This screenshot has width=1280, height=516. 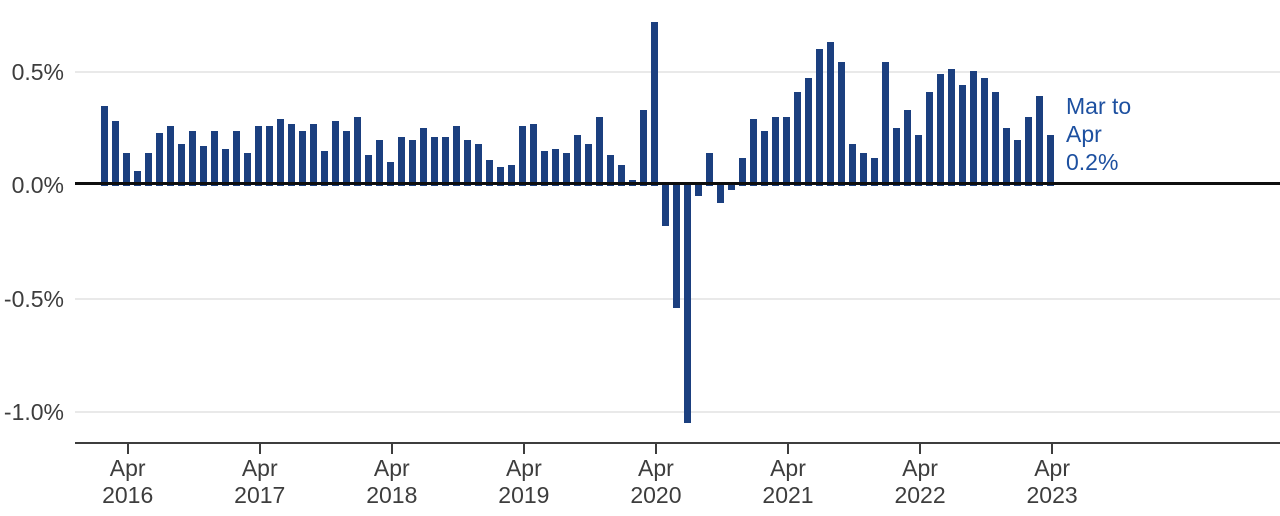 I want to click on x-tick-label-2021: Apr 2021, so click(x=788, y=482).